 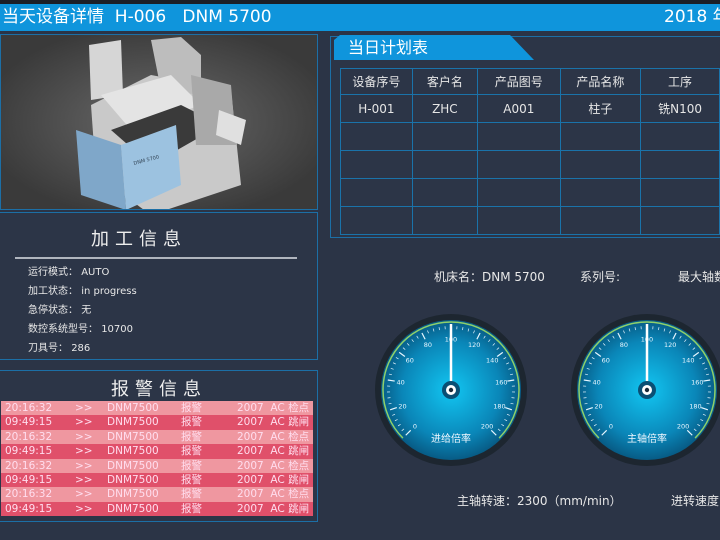 I want to click on alarm-msg: 2007 AC 跳闸, so click(x=273, y=508).